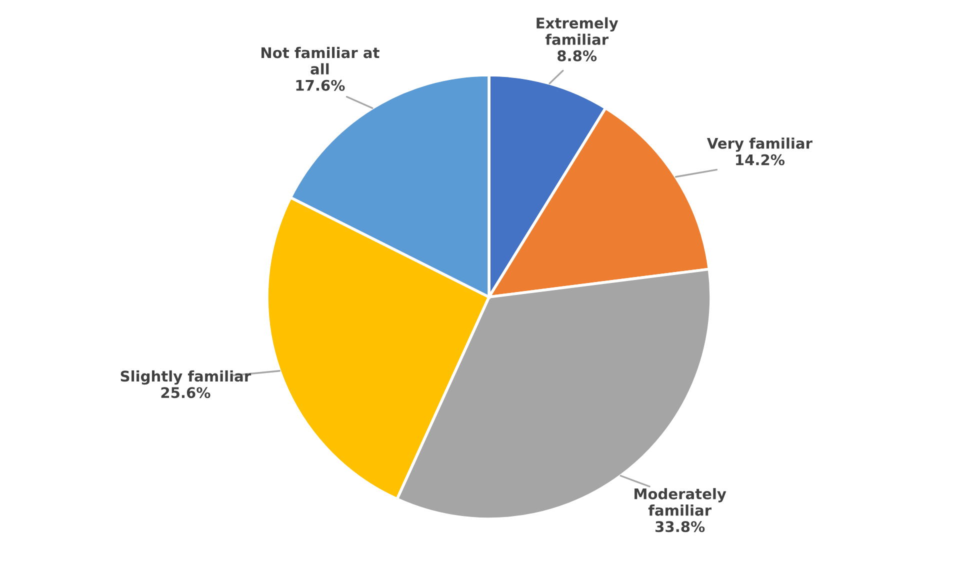 Image resolution: width=958 pixels, height=582 pixels. I want to click on slice-label: Moderately familiar, so click(680, 502).